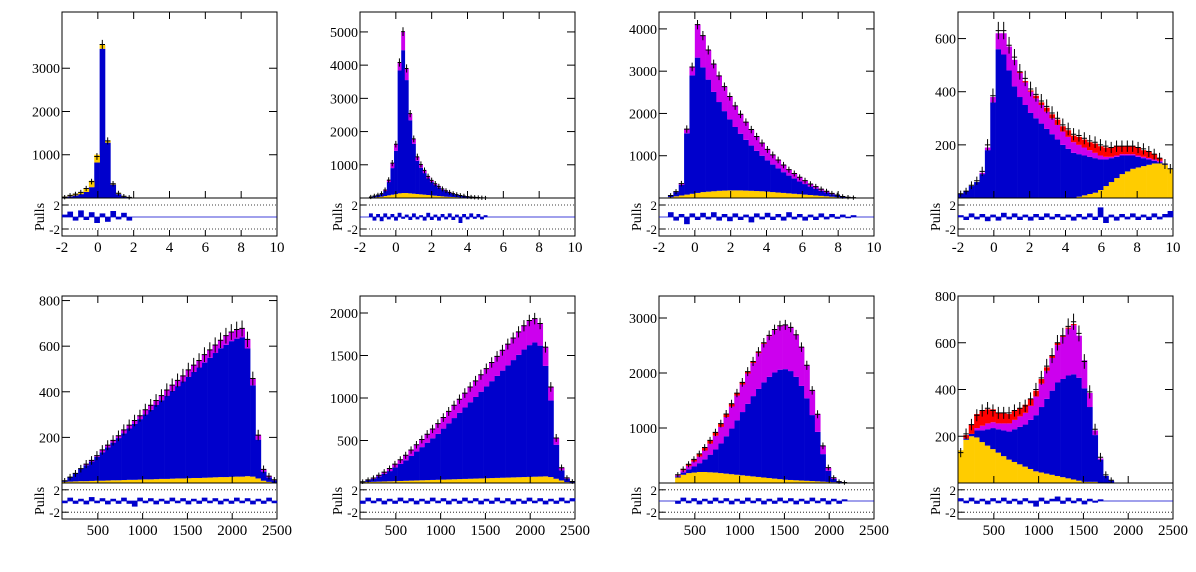  I want to click on x-tick-label: 2500, so click(1173, 531).